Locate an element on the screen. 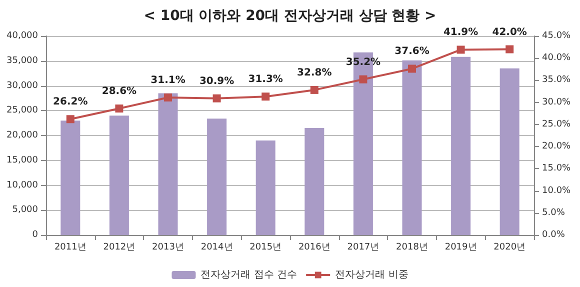 This screenshot has width=580, height=287. y-tick-label: 25,000 is located at coordinates (22, 111).